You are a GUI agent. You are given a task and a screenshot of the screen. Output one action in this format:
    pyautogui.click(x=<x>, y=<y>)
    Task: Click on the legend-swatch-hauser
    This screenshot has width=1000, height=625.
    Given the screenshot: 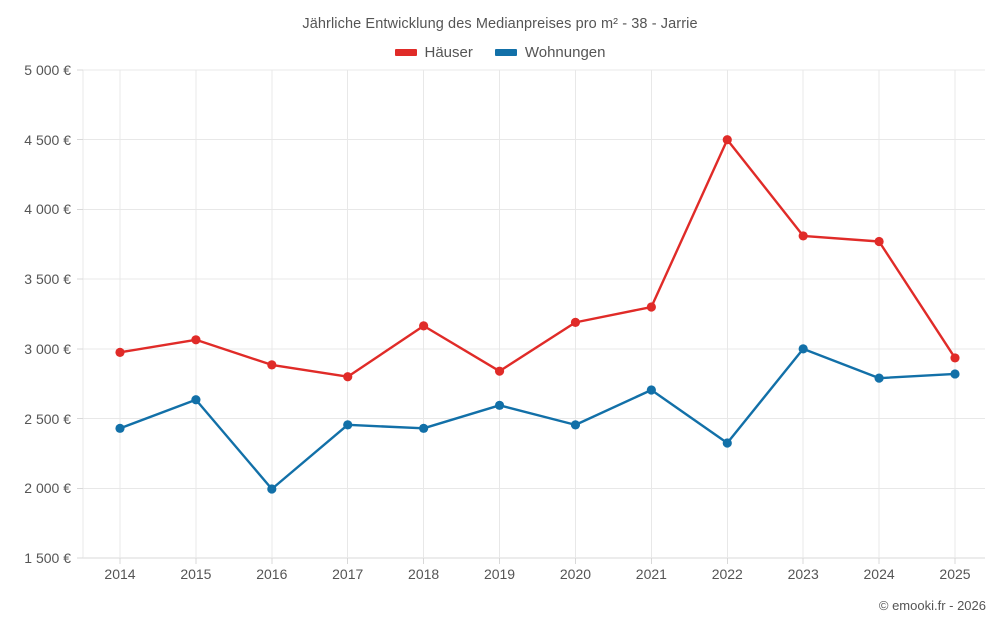 What is the action you would take?
    pyautogui.click(x=405, y=52)
    